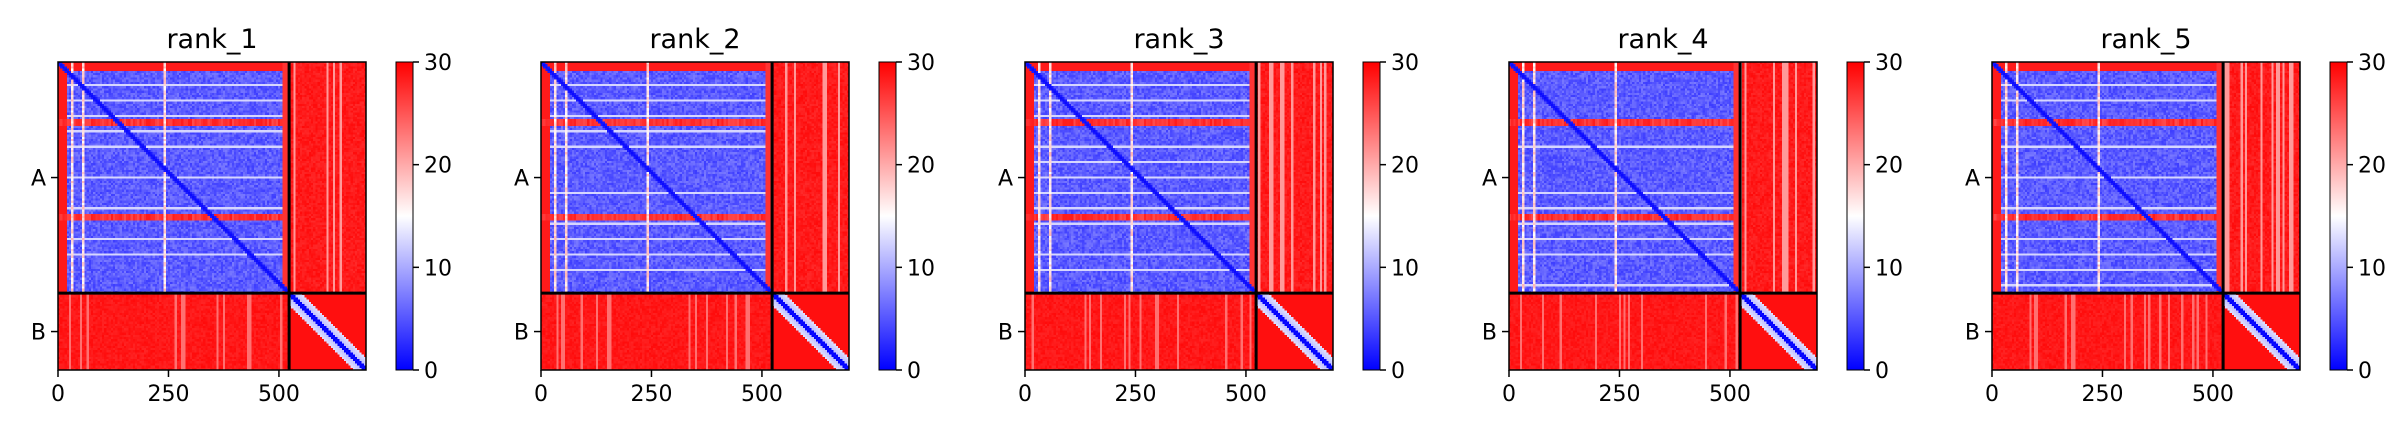  Describe the element at coordinates (211, 39) in the screenshot. I see `panel-title: rank_1` at that location.